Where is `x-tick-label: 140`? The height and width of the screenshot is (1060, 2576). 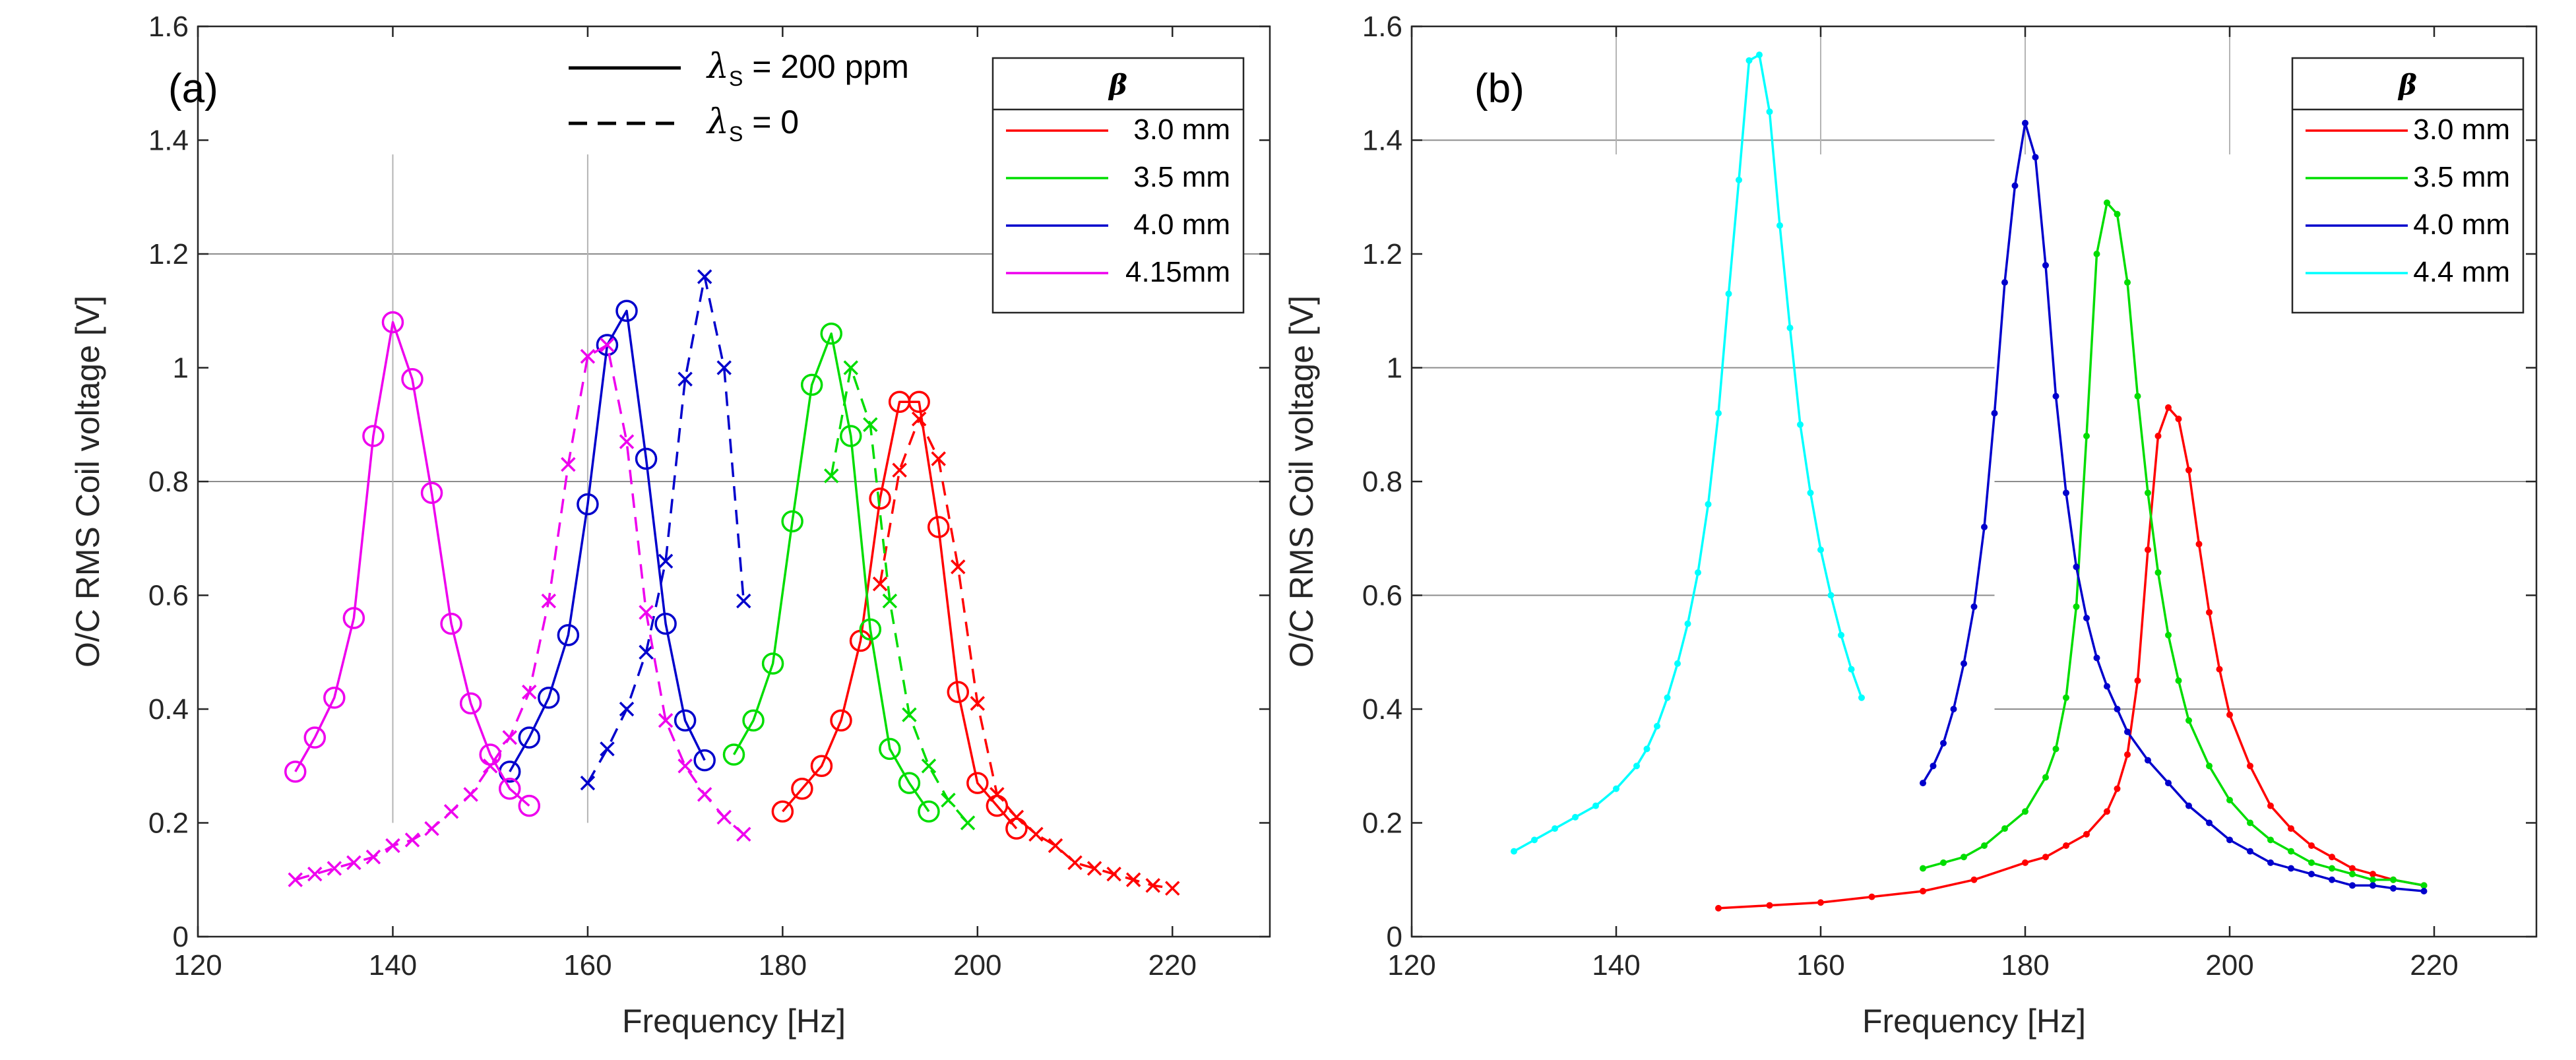
x-tick-label: 140 is located at coordinates (1616, 965).